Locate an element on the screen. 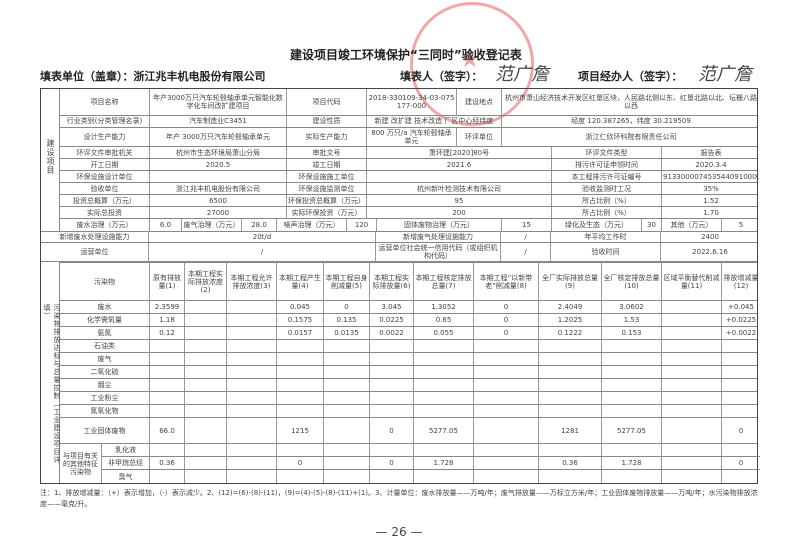 This screenshot has width=794, height=548. label: 验收单位 is located at coordinates (105, 189).